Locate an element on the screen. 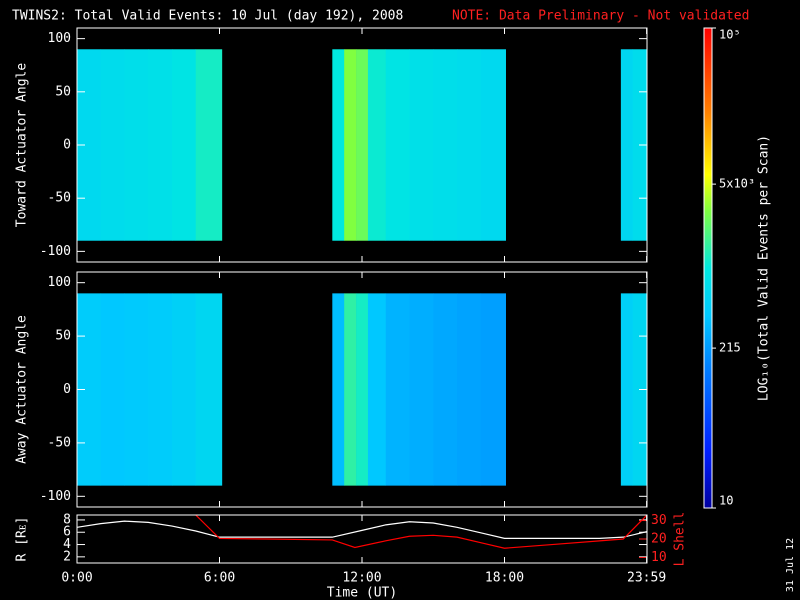 The image size is (800, 600). y2-tick-label: 30 is located at coordinates (659, 520).